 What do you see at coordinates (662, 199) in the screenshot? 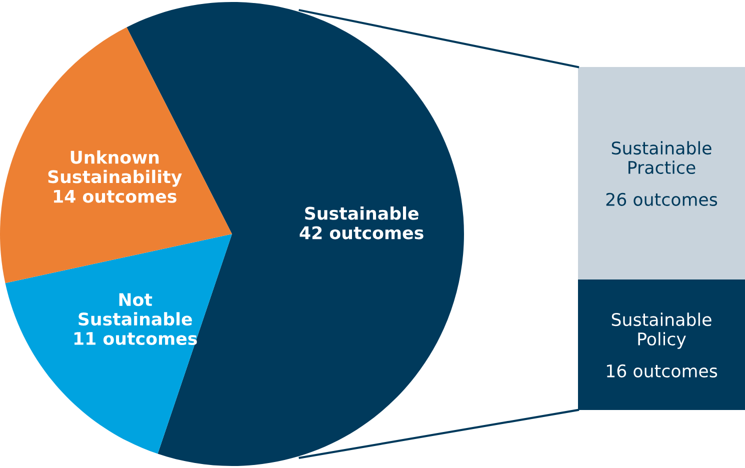
I see `data-label: 26 outcomes` at bounding box center [662, 199].